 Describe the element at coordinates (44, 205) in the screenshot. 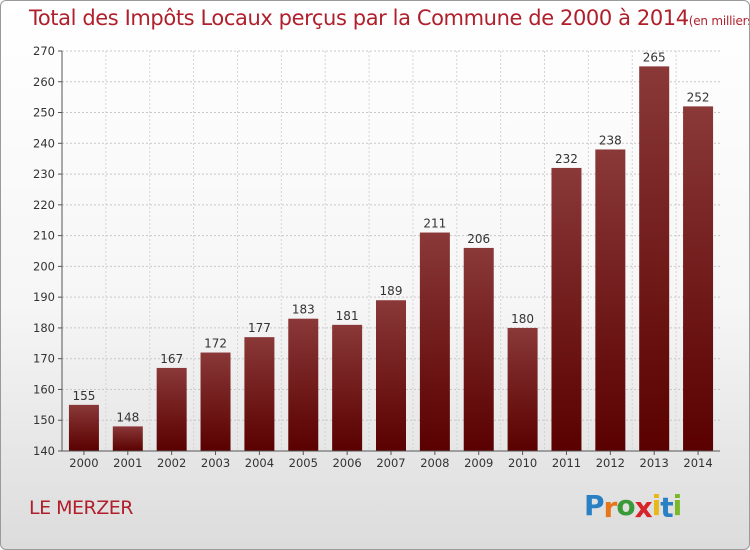

I see `y-tick-label: 220` at that location.